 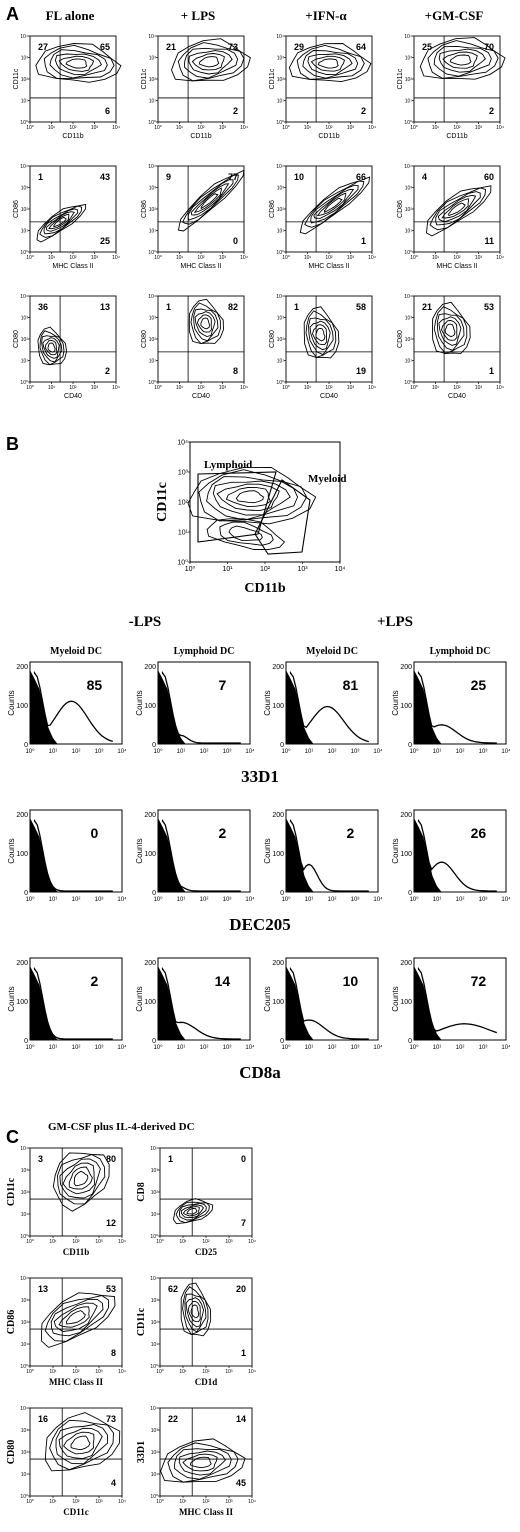 I want to click on histogram-plot: 10⁰ 10¹ 10² 10³ 10⁴ 0 100 200 Counts 10, so click(x=323, y=1004).